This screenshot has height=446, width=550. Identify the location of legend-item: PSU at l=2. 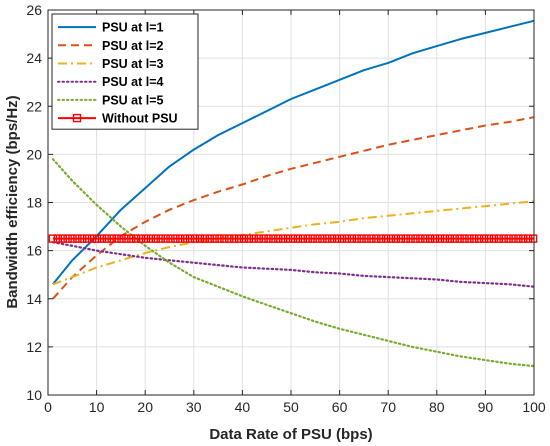
(111, 46).